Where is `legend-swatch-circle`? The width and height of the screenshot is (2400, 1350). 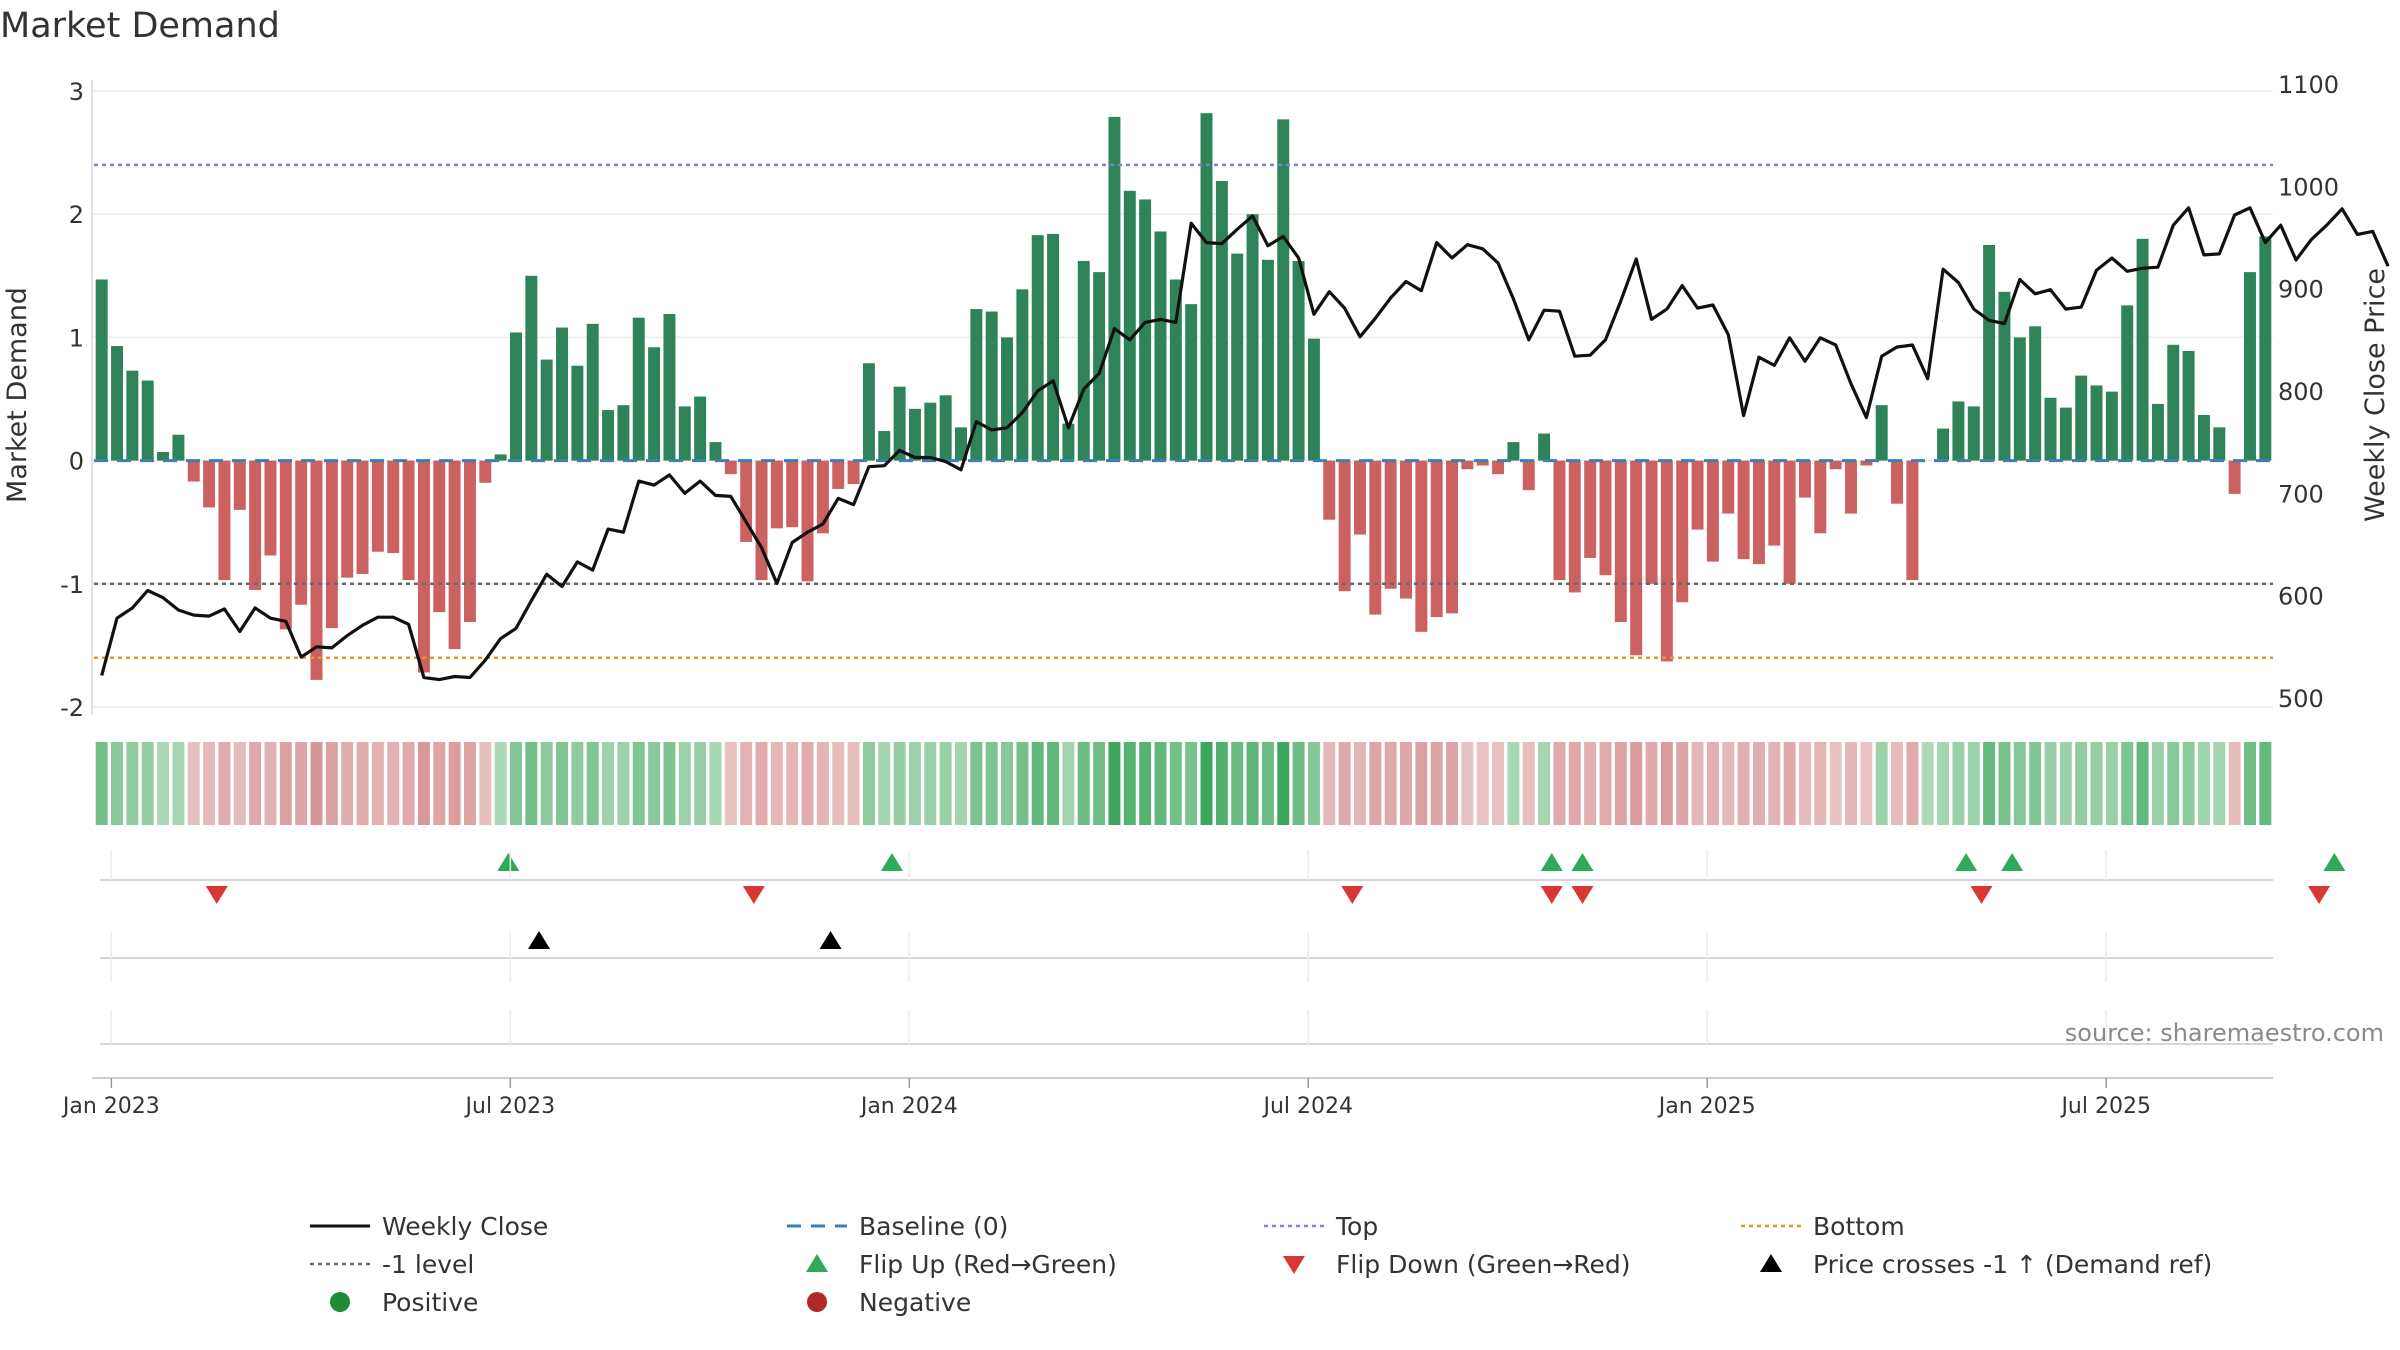 legend-swatch-circle is located at coordinates (817, 1302).